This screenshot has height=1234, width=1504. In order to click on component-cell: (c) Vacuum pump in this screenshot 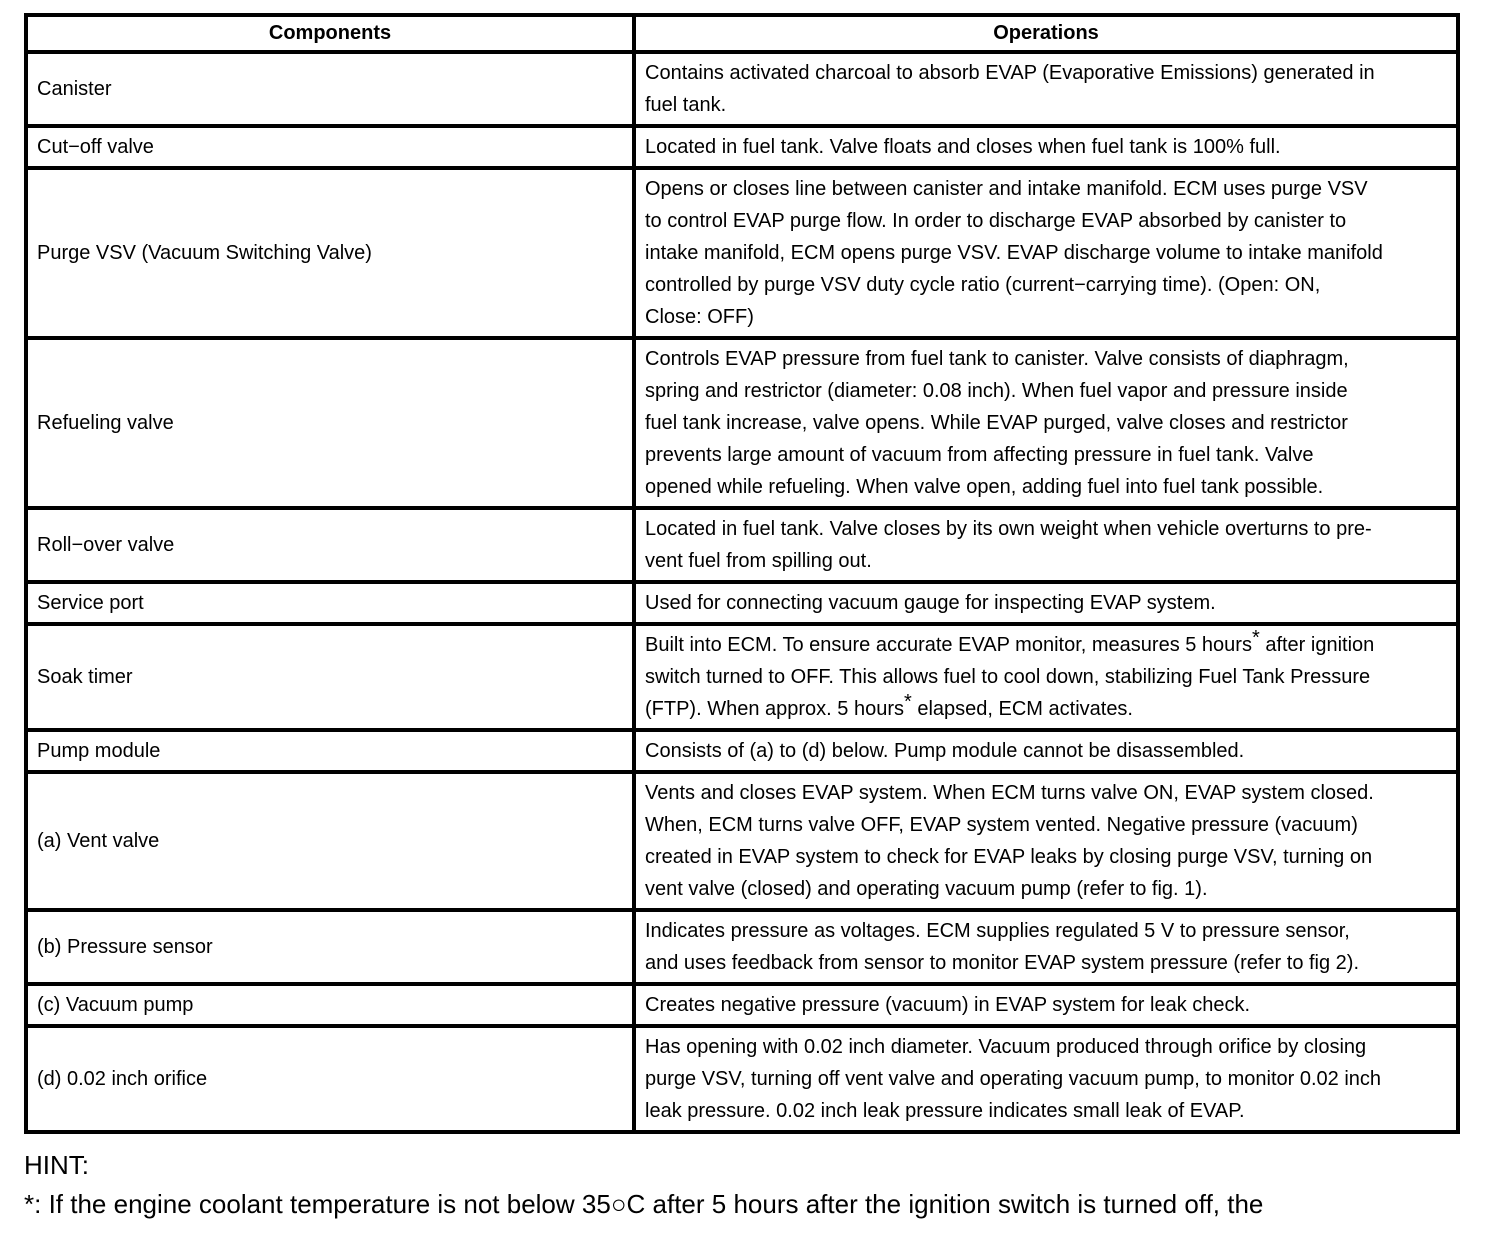, I will do `click(330, 1005)`.